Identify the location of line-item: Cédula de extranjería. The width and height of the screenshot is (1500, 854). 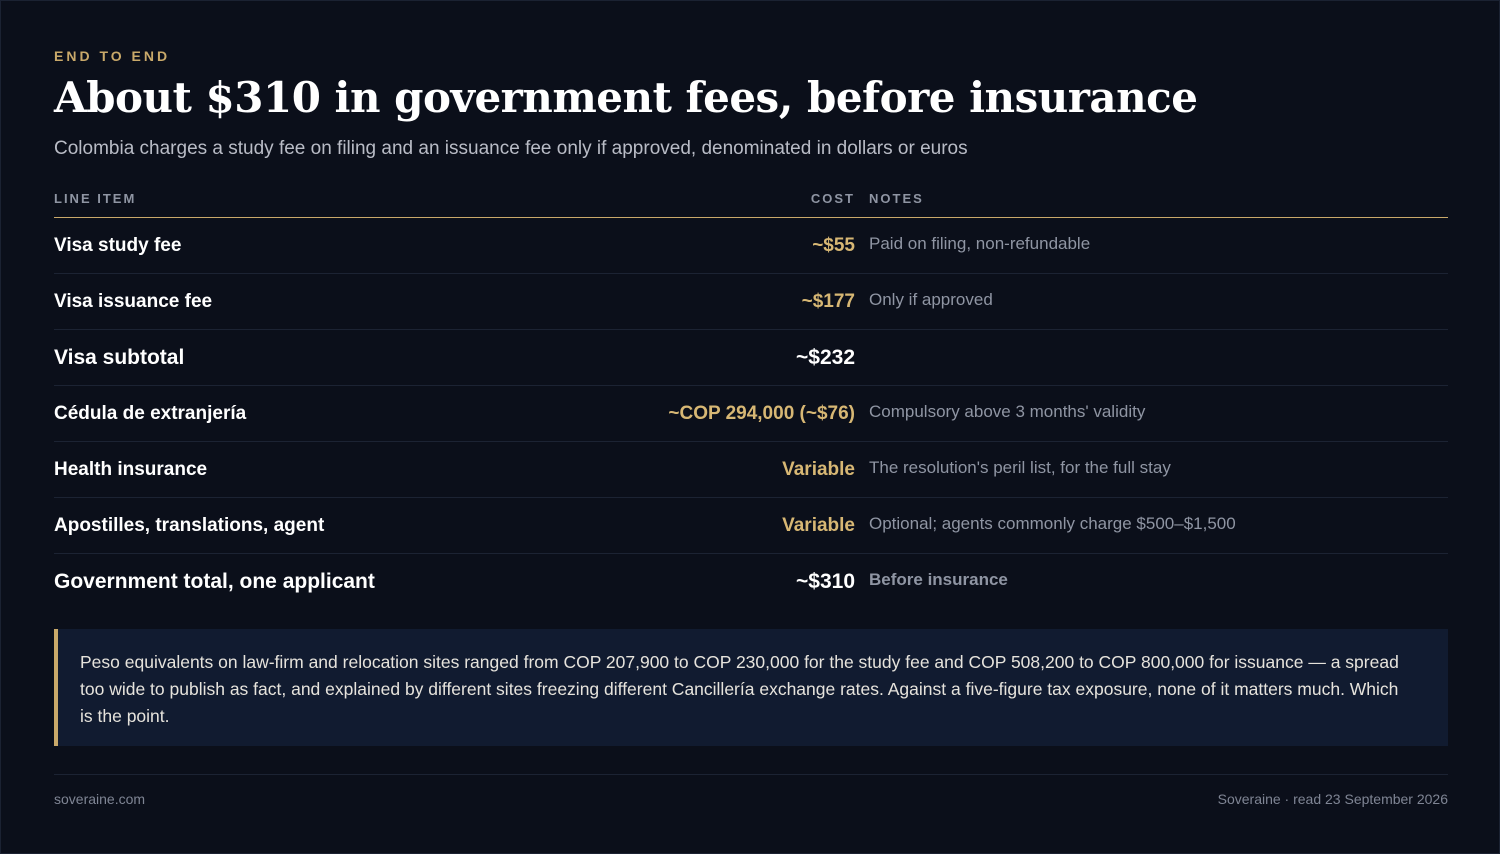
(150, 413).